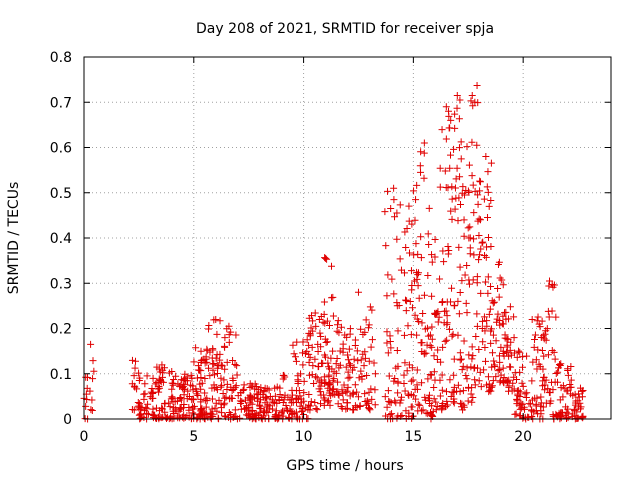 Image resolution: width=640 pixels, height=480 pixels. Describe the element at coordinates (61, 103) in the screenshot. I see `y-tick-label: 0.7` at that location.